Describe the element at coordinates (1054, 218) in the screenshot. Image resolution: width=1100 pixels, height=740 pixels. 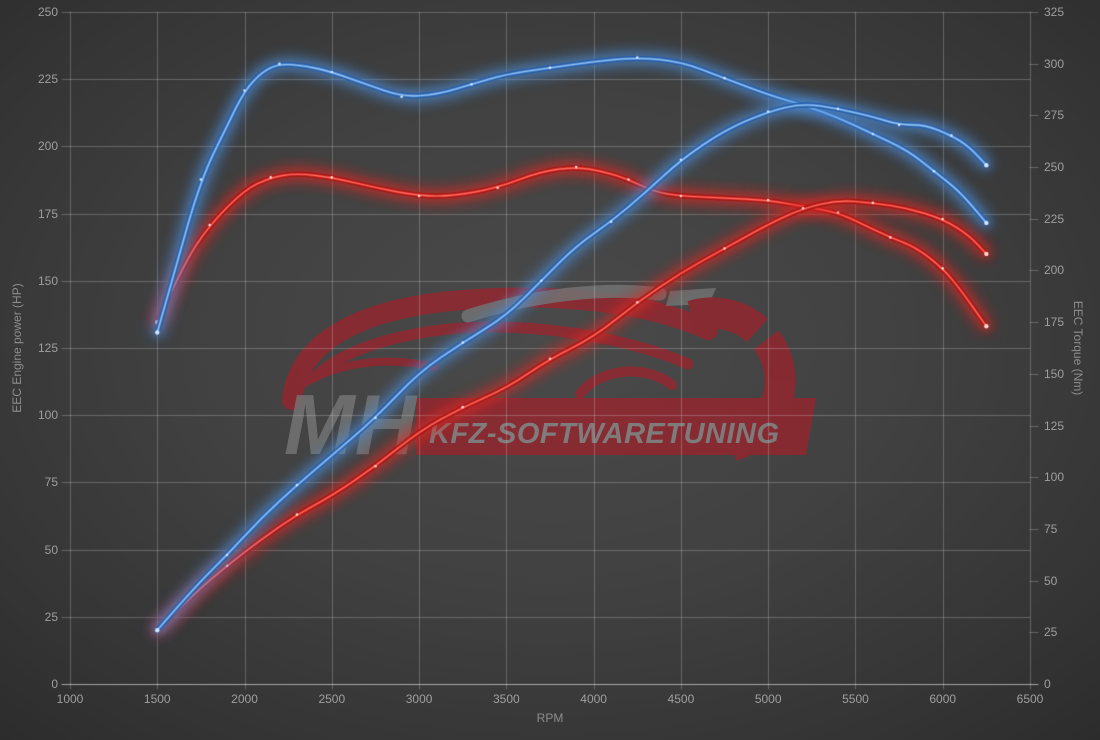
I see `y-right-tick-label: 225` at that location.